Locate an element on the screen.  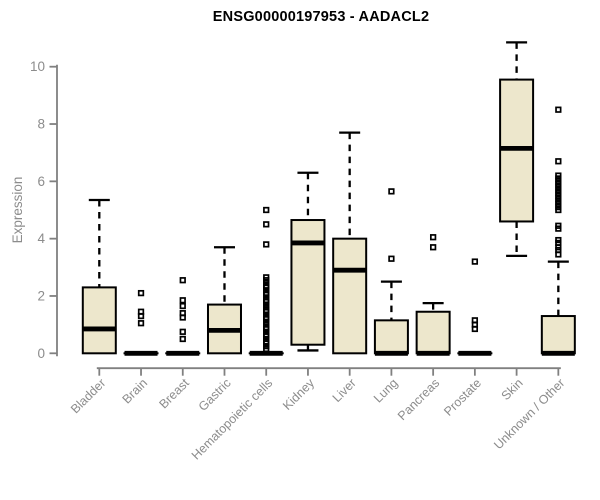
x-tick-label-skin: Skin is located at coordinates (512, 389).